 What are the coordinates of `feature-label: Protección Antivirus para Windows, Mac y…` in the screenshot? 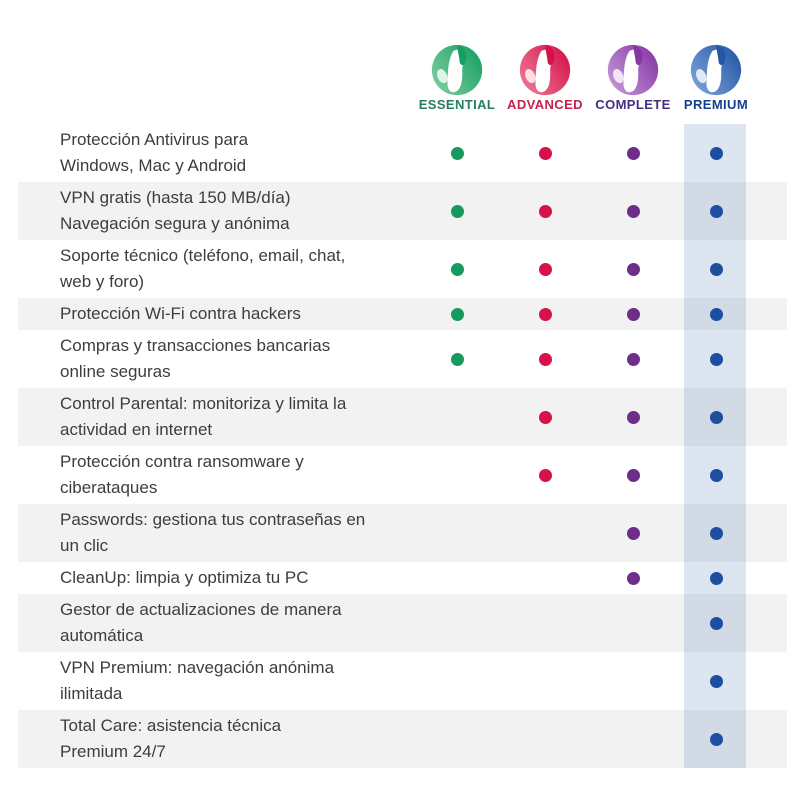 It's located at (154, 152).